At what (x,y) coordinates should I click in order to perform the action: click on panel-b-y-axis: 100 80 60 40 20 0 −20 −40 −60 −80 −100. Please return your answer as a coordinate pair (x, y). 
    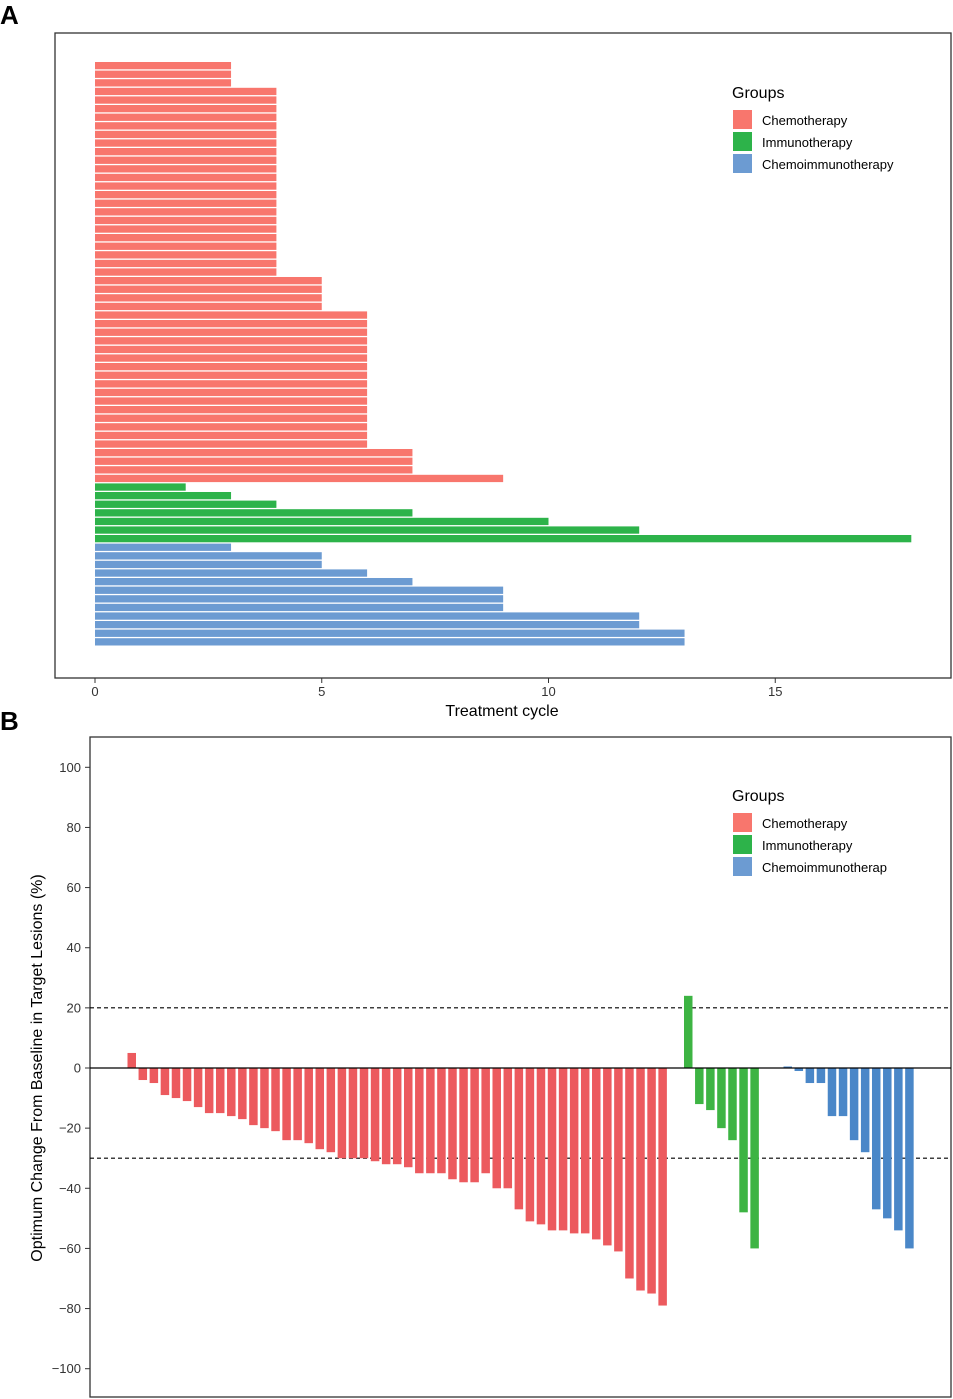
    Looking at the image, I should click on (71, 1068).